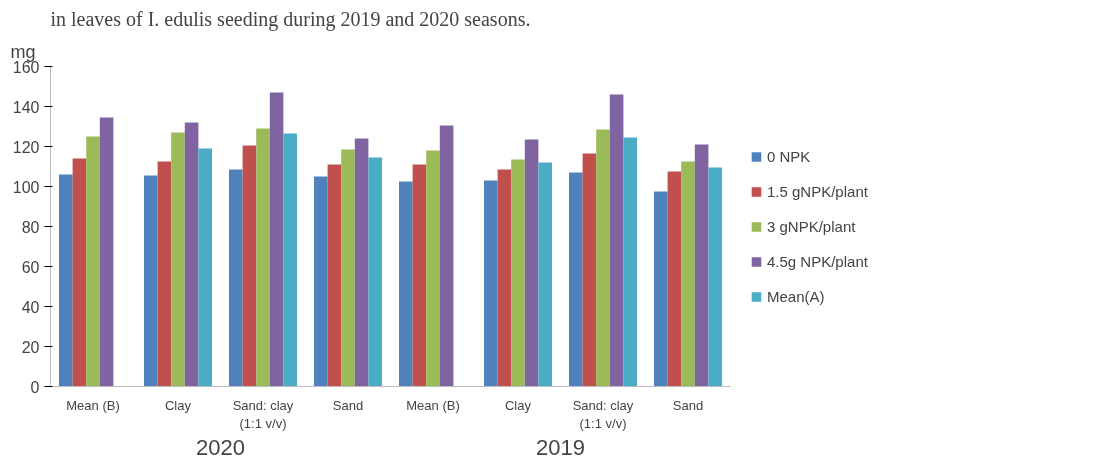 Image resolution: width=1097 pixels, height=472 pixels. Describe the element at coordinates (789, 156) in the screenshot. I see `legend-label: 0 NPK` at that location.